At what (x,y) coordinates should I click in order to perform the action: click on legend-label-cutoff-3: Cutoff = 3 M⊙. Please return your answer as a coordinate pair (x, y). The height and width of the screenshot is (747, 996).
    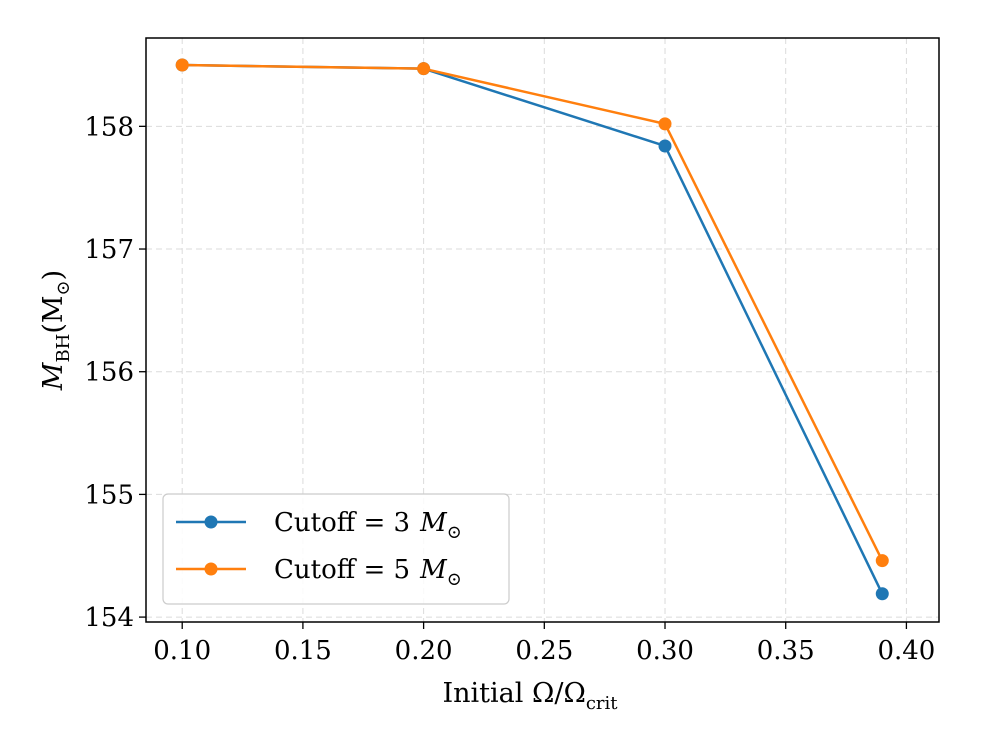
    Looking at the image, I should click on (368, 525).